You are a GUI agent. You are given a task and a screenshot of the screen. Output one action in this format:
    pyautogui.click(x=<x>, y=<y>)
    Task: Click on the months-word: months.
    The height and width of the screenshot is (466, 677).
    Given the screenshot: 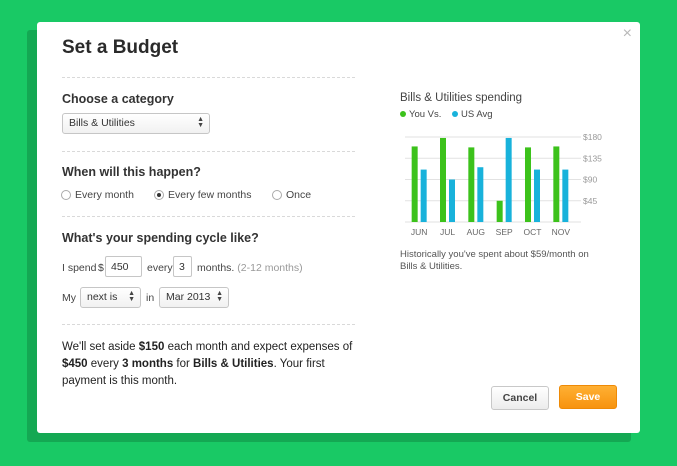 What is the action you would take?
    pyautogui.click(x=216, y=268)
    